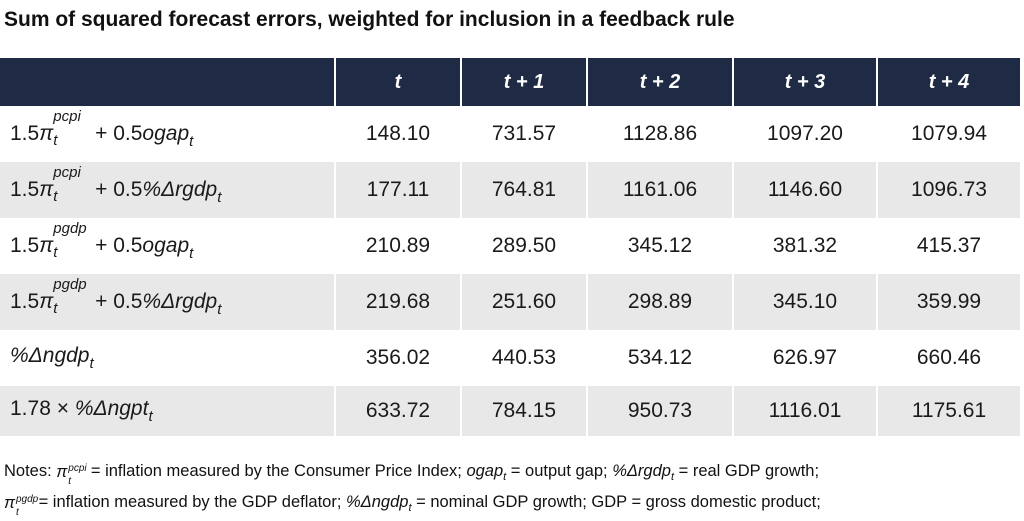 The image size is (1024, 521). I want to click on cell: 950.73, so click(659, 411).